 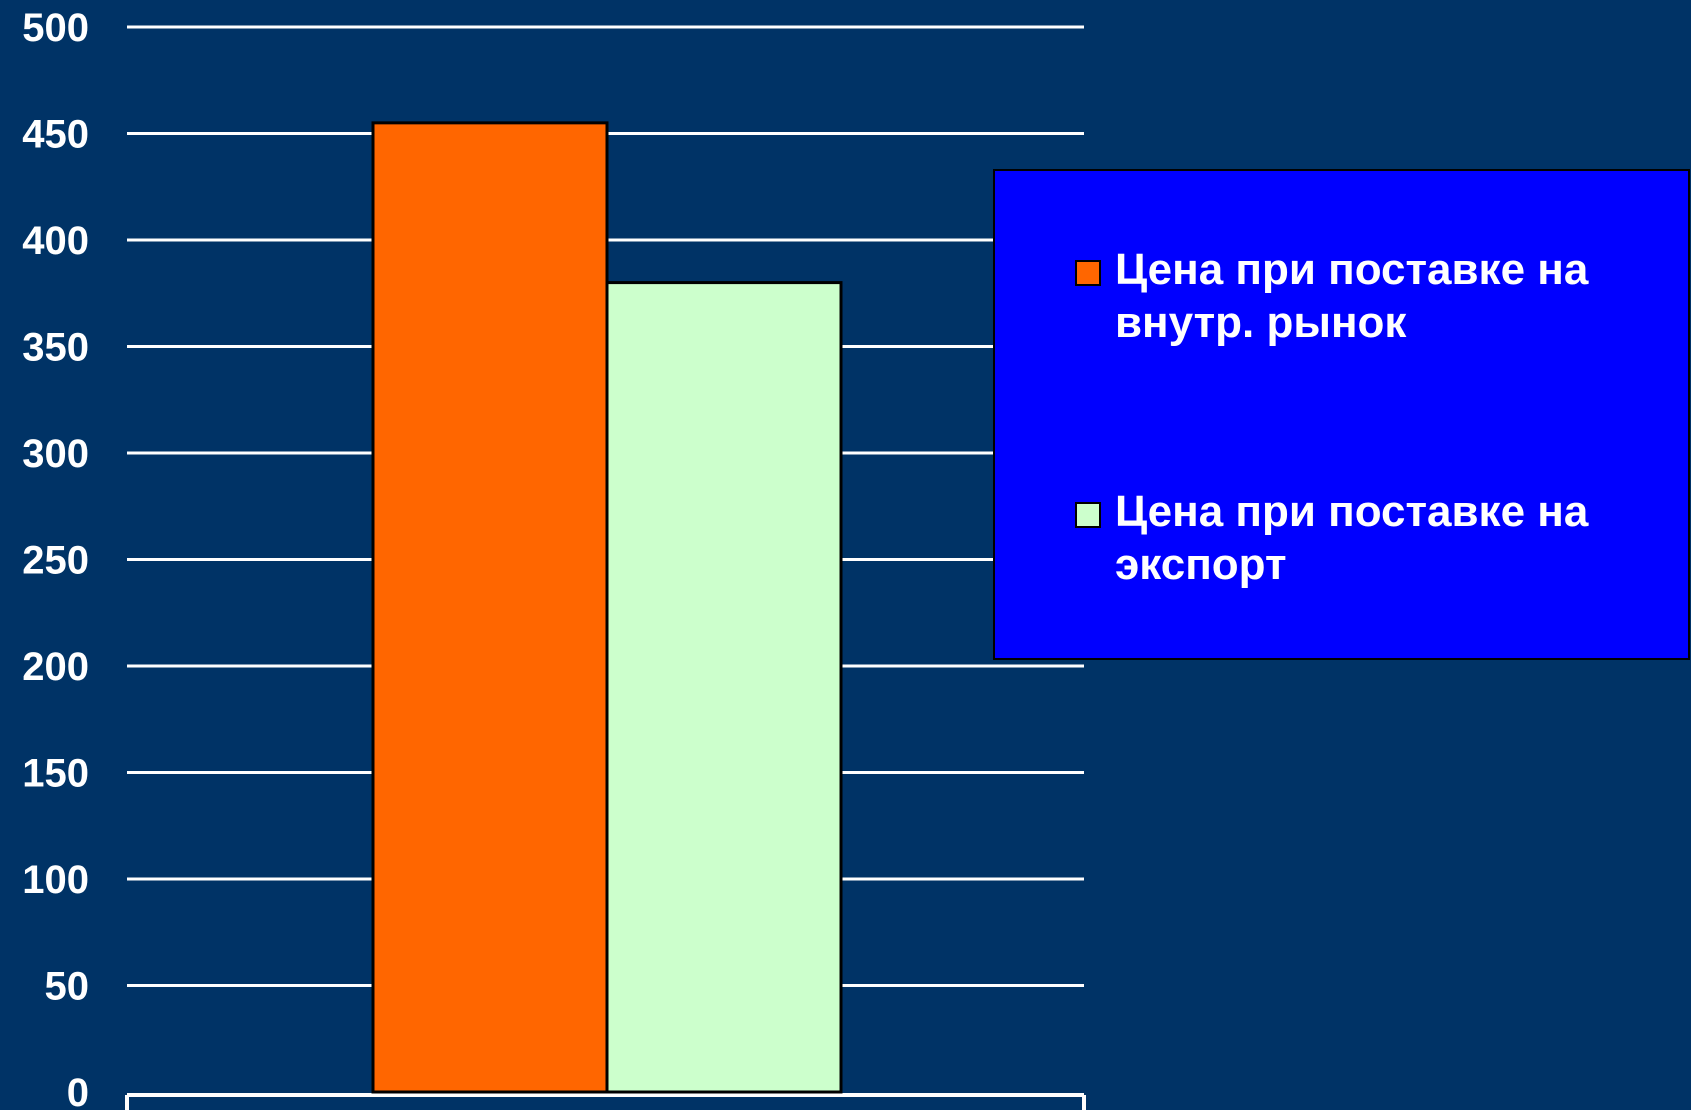 What do you see at coordinates (1088, 515) in the screenshot?
I see `legend-swatch-export` at bounding box center [1088, 515].